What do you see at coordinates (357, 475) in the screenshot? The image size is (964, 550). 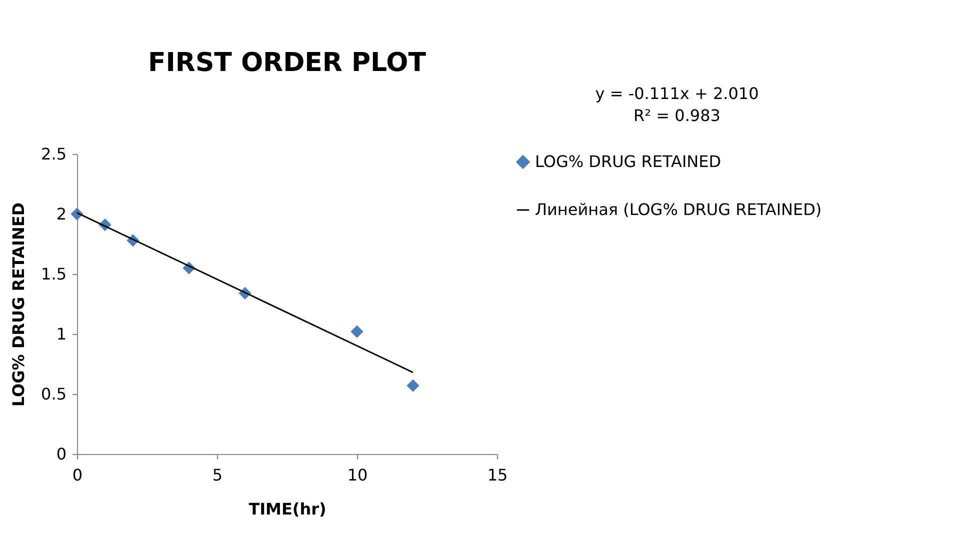 I see `x-tick-label: 10` at bounding box center [357, 475].